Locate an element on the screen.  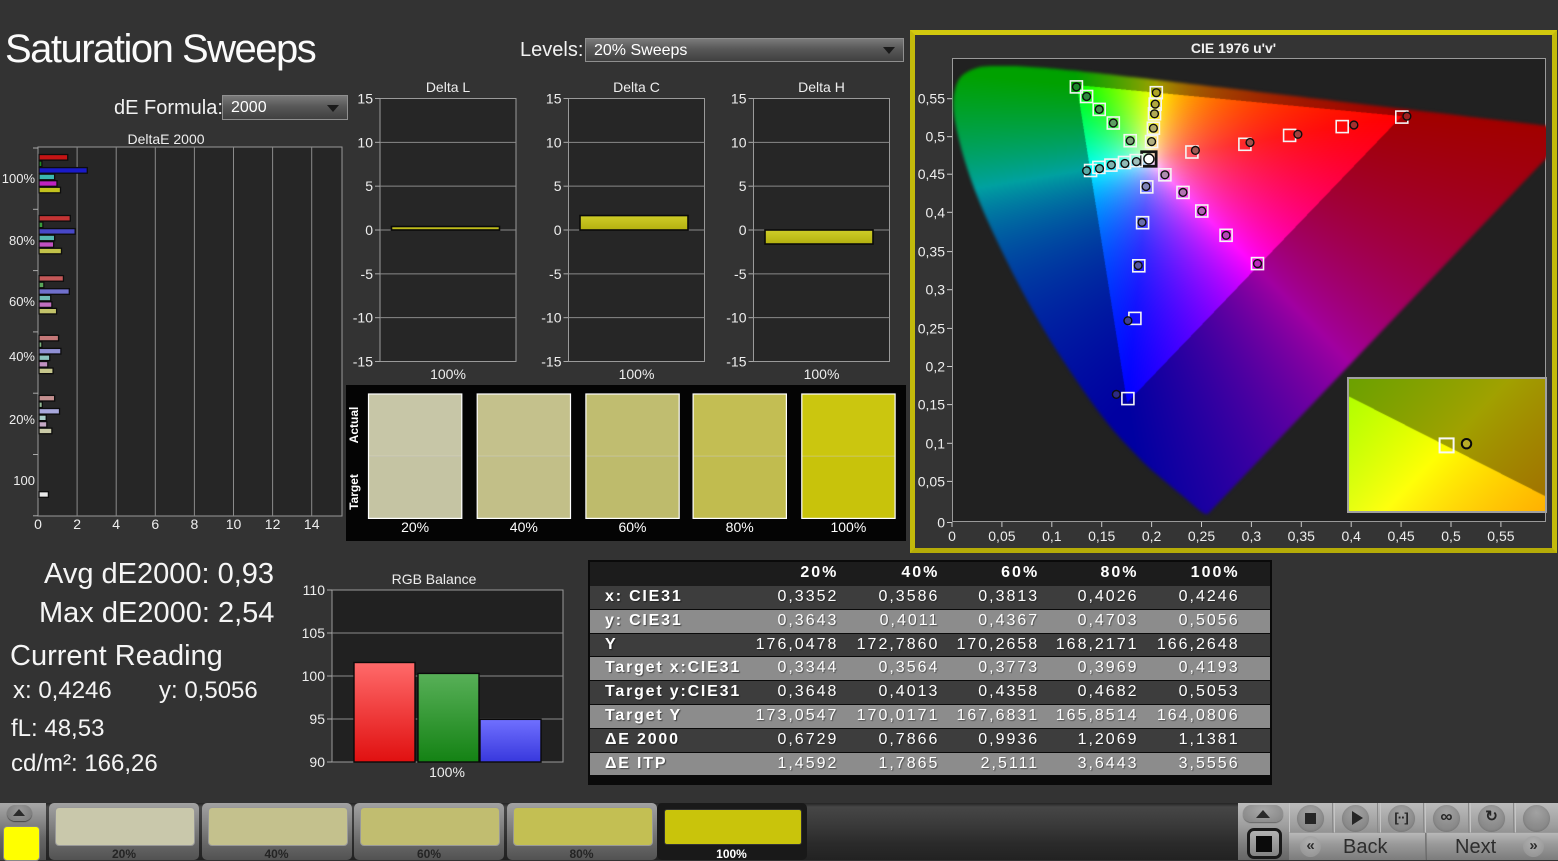
svg-text: 95 is located at coordinates (317, 719).